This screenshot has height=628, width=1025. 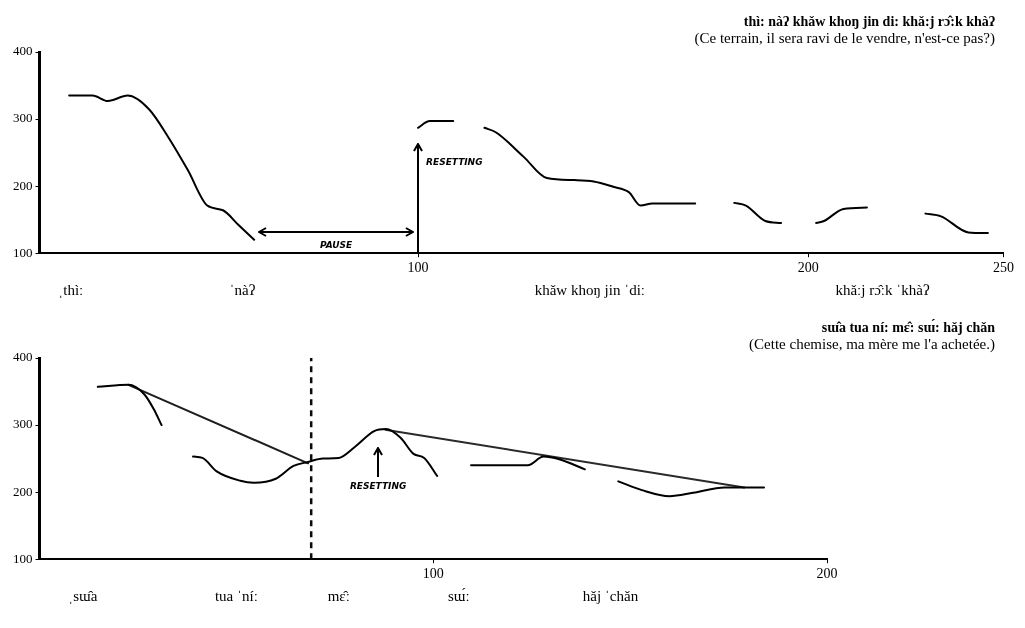 I want to click on text: hǎj ˈchǎn, so click(x=610, y=596).